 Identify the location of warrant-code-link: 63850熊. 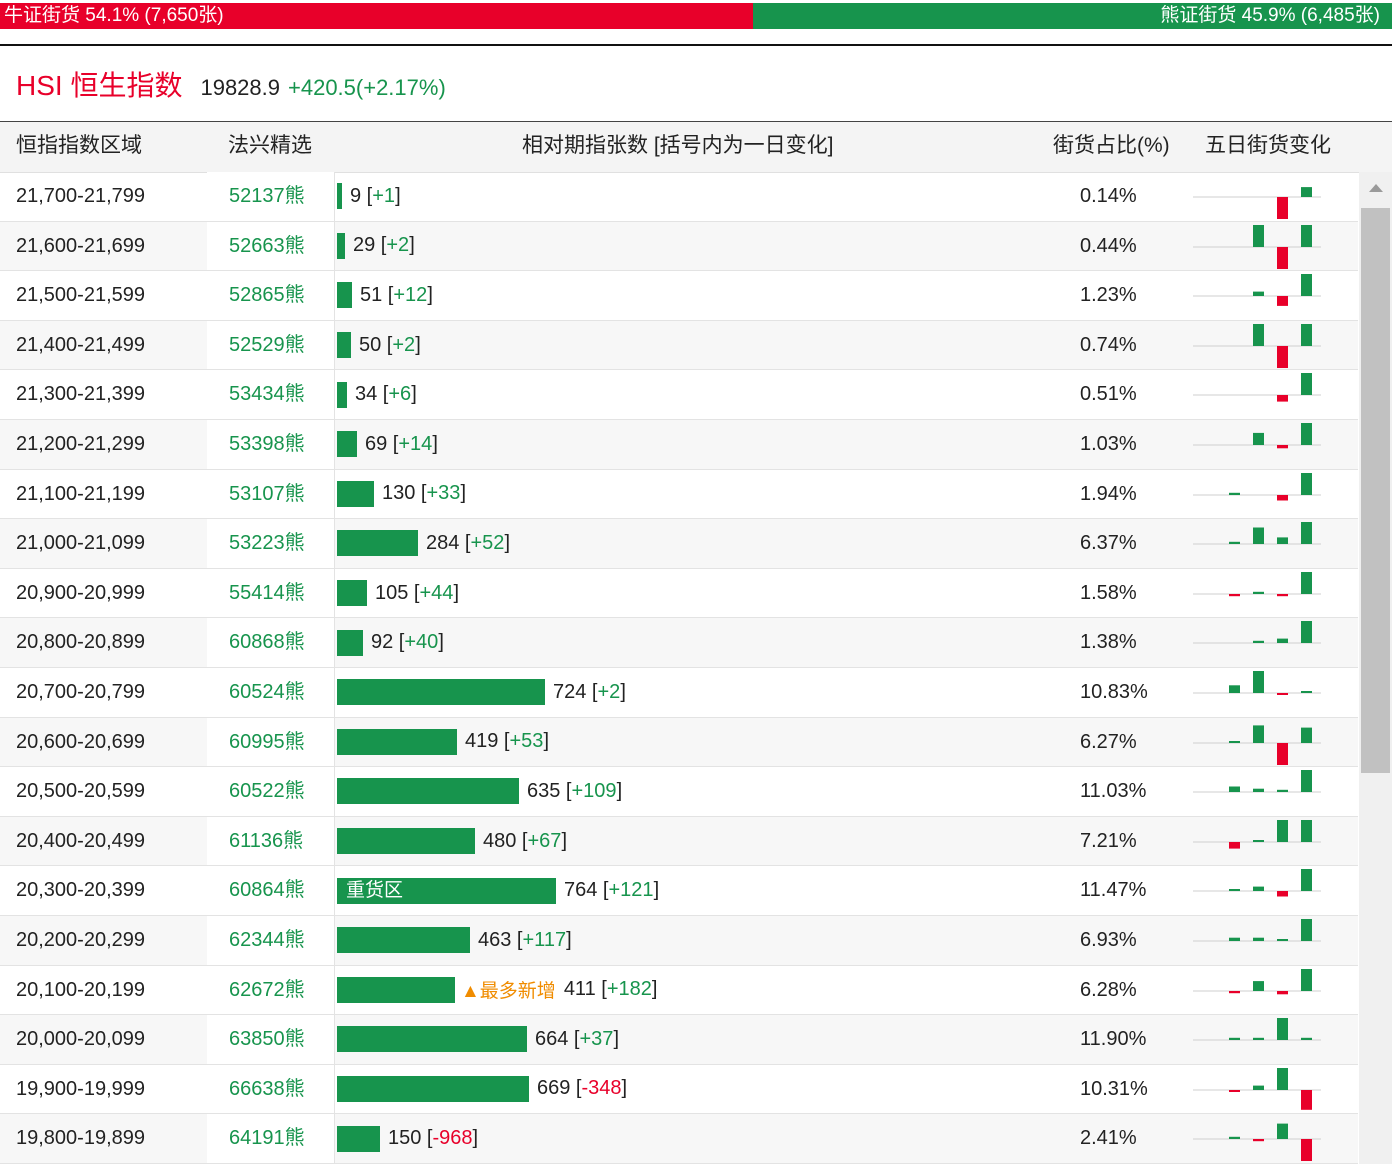
(267, 1039).